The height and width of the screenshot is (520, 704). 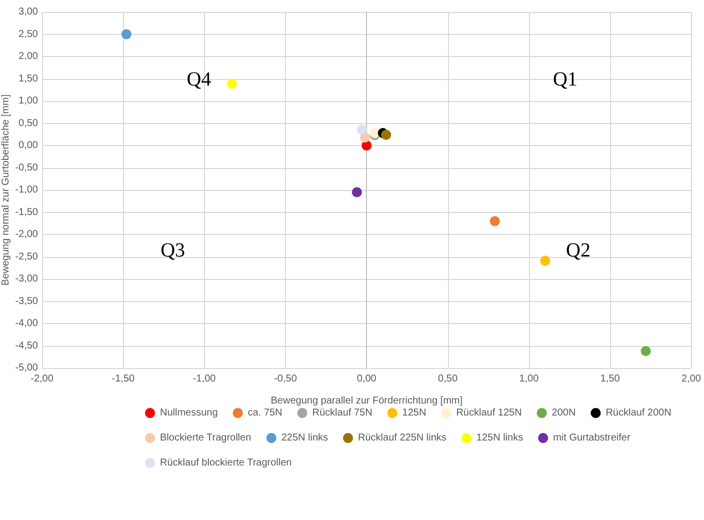 I want to click on legend-label: Rücklauf blockierte Tragrollen, so click(x=226, y=463).